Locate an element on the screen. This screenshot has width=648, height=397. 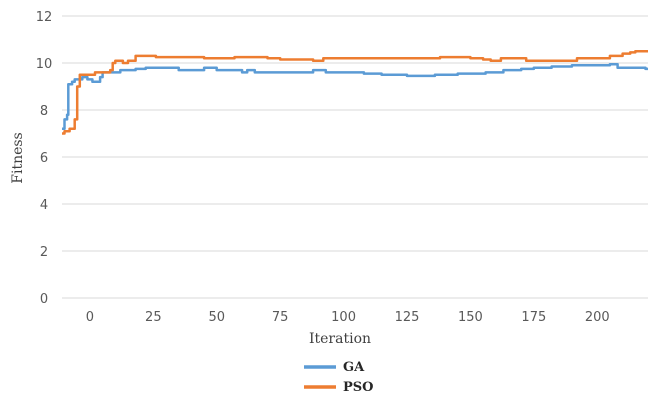
legend-label-ga: GA is located at coordinates (354, 367).